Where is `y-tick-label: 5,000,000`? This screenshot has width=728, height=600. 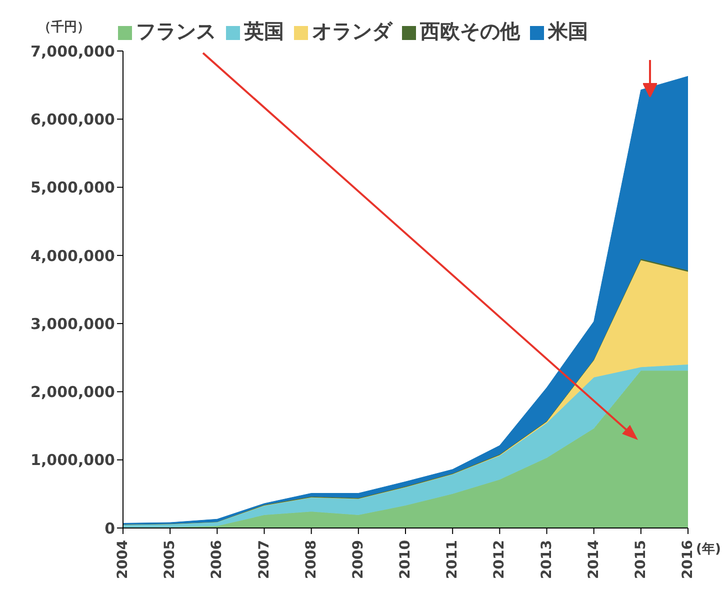
y-tick-label: 5,000,000 is located at coordinates (72, 187).